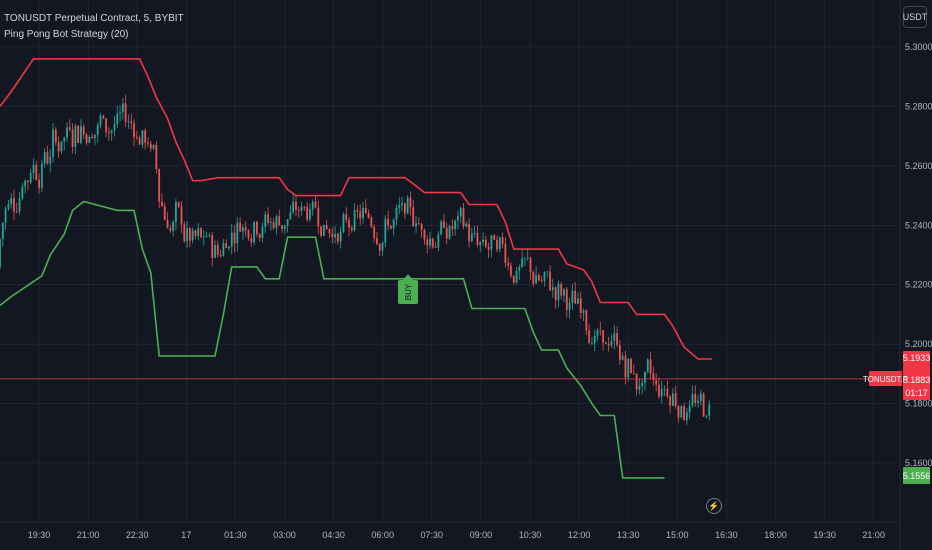 The image size is (932, 550). I want to click on currency-button: USDT, so click(915, 17).